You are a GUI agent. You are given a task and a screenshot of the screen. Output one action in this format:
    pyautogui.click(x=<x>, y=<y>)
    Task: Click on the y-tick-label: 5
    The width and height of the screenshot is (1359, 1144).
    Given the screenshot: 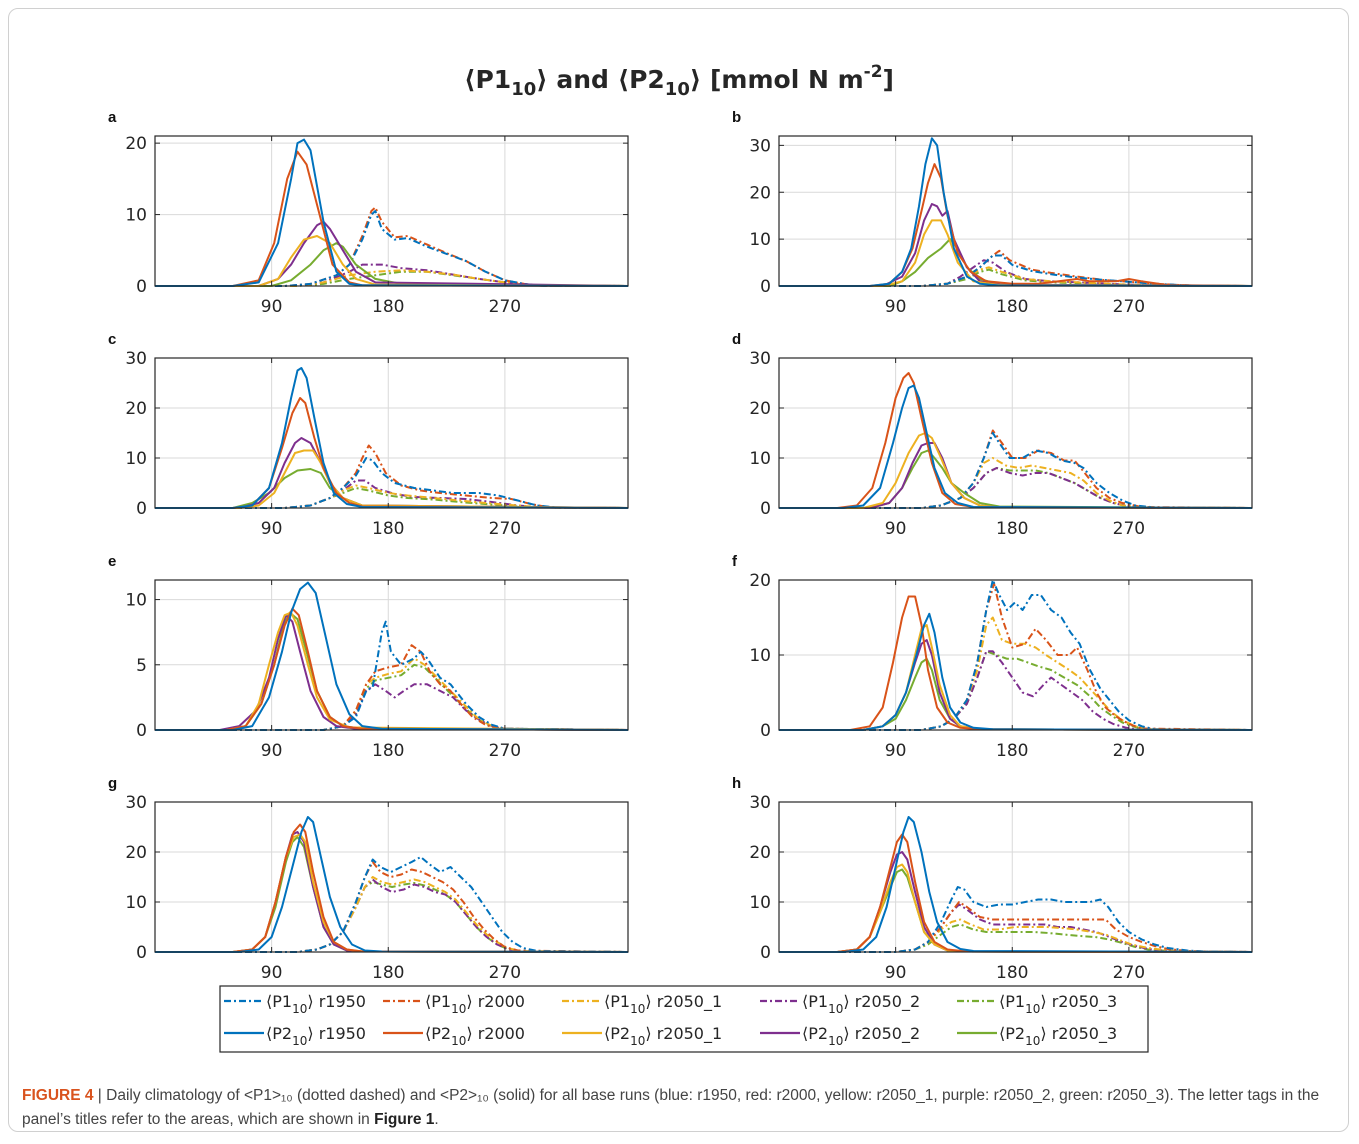 What is the action you would take?
    pyautogui.click(x=141, y=666)
    